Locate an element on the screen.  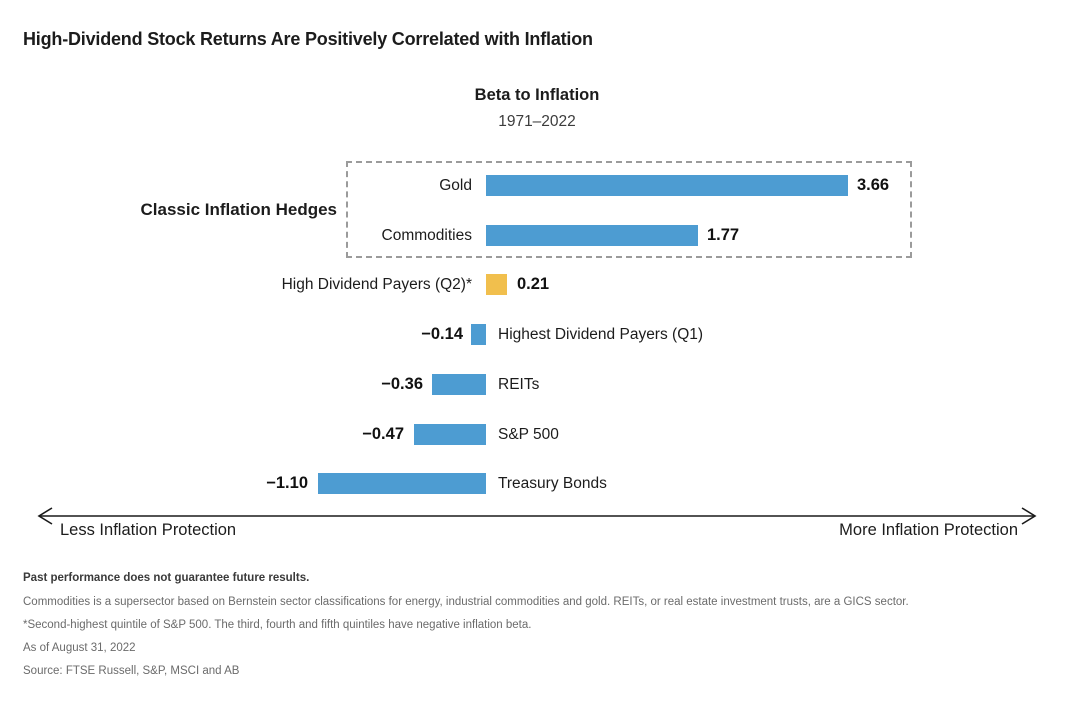
protection-axis-arrow is located at coordinates (537, 516).